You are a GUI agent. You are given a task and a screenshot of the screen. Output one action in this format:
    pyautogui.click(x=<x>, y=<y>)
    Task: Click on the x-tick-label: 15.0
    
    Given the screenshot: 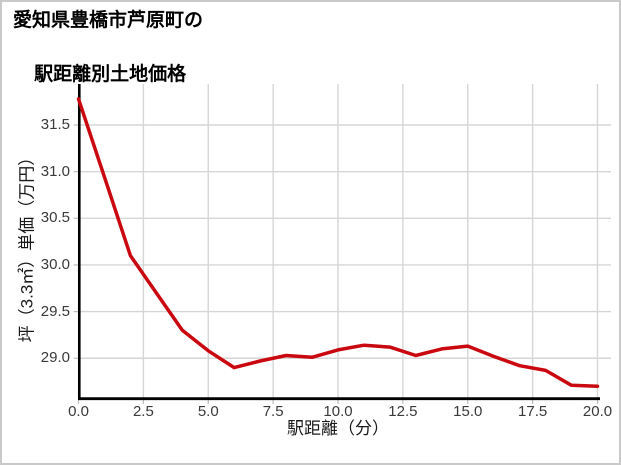 What is the action you would take?
    pyautogui.click(x=468, y=411)
    